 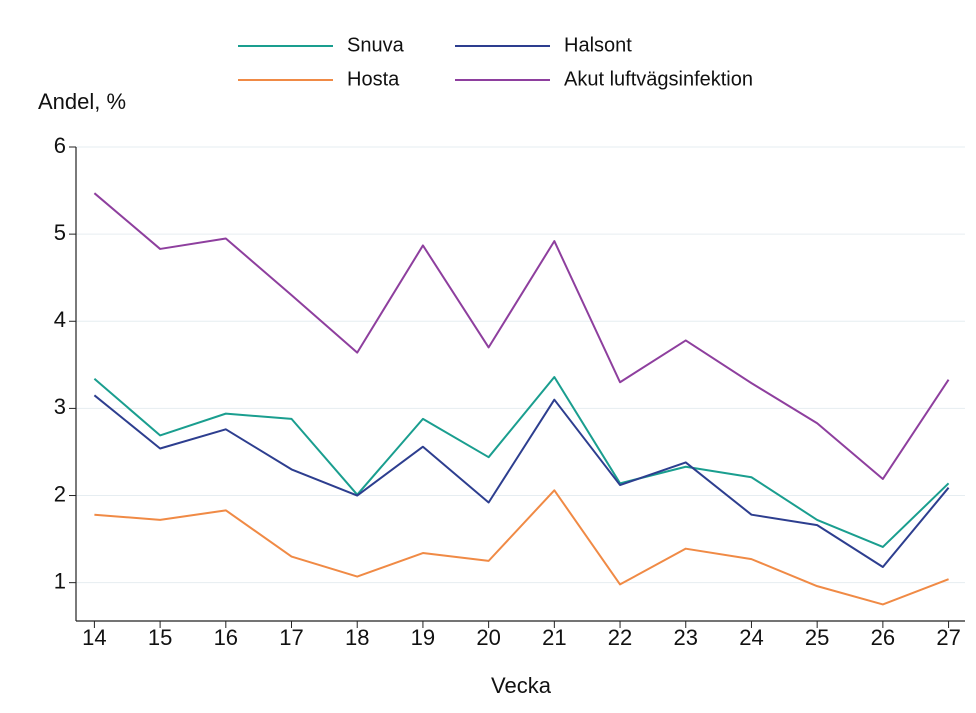 I want to click on x-tick-label: 18, so click(x=357, y=637).